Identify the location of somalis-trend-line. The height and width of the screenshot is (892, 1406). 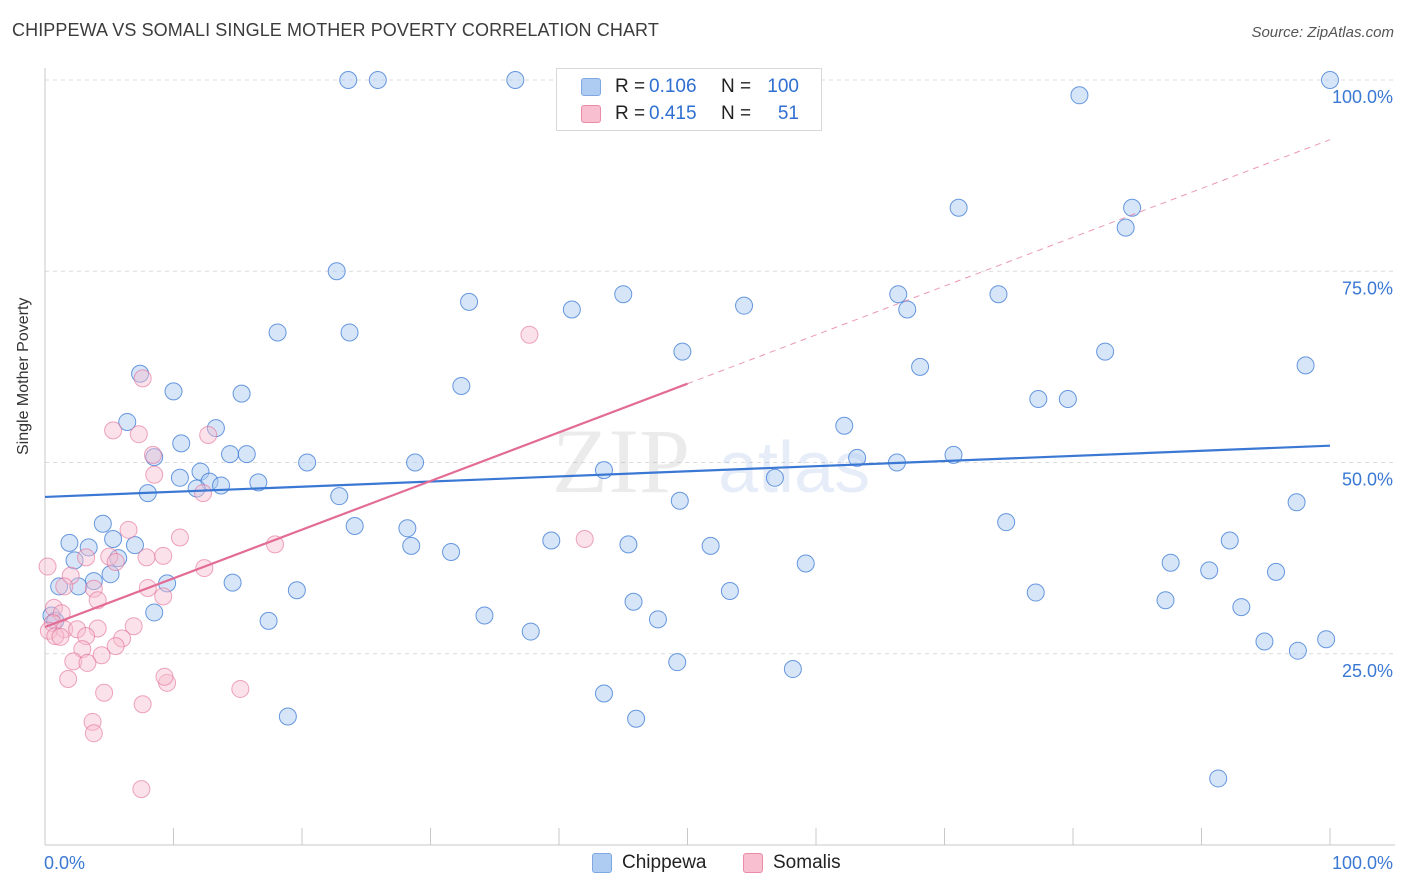
(366, 505).